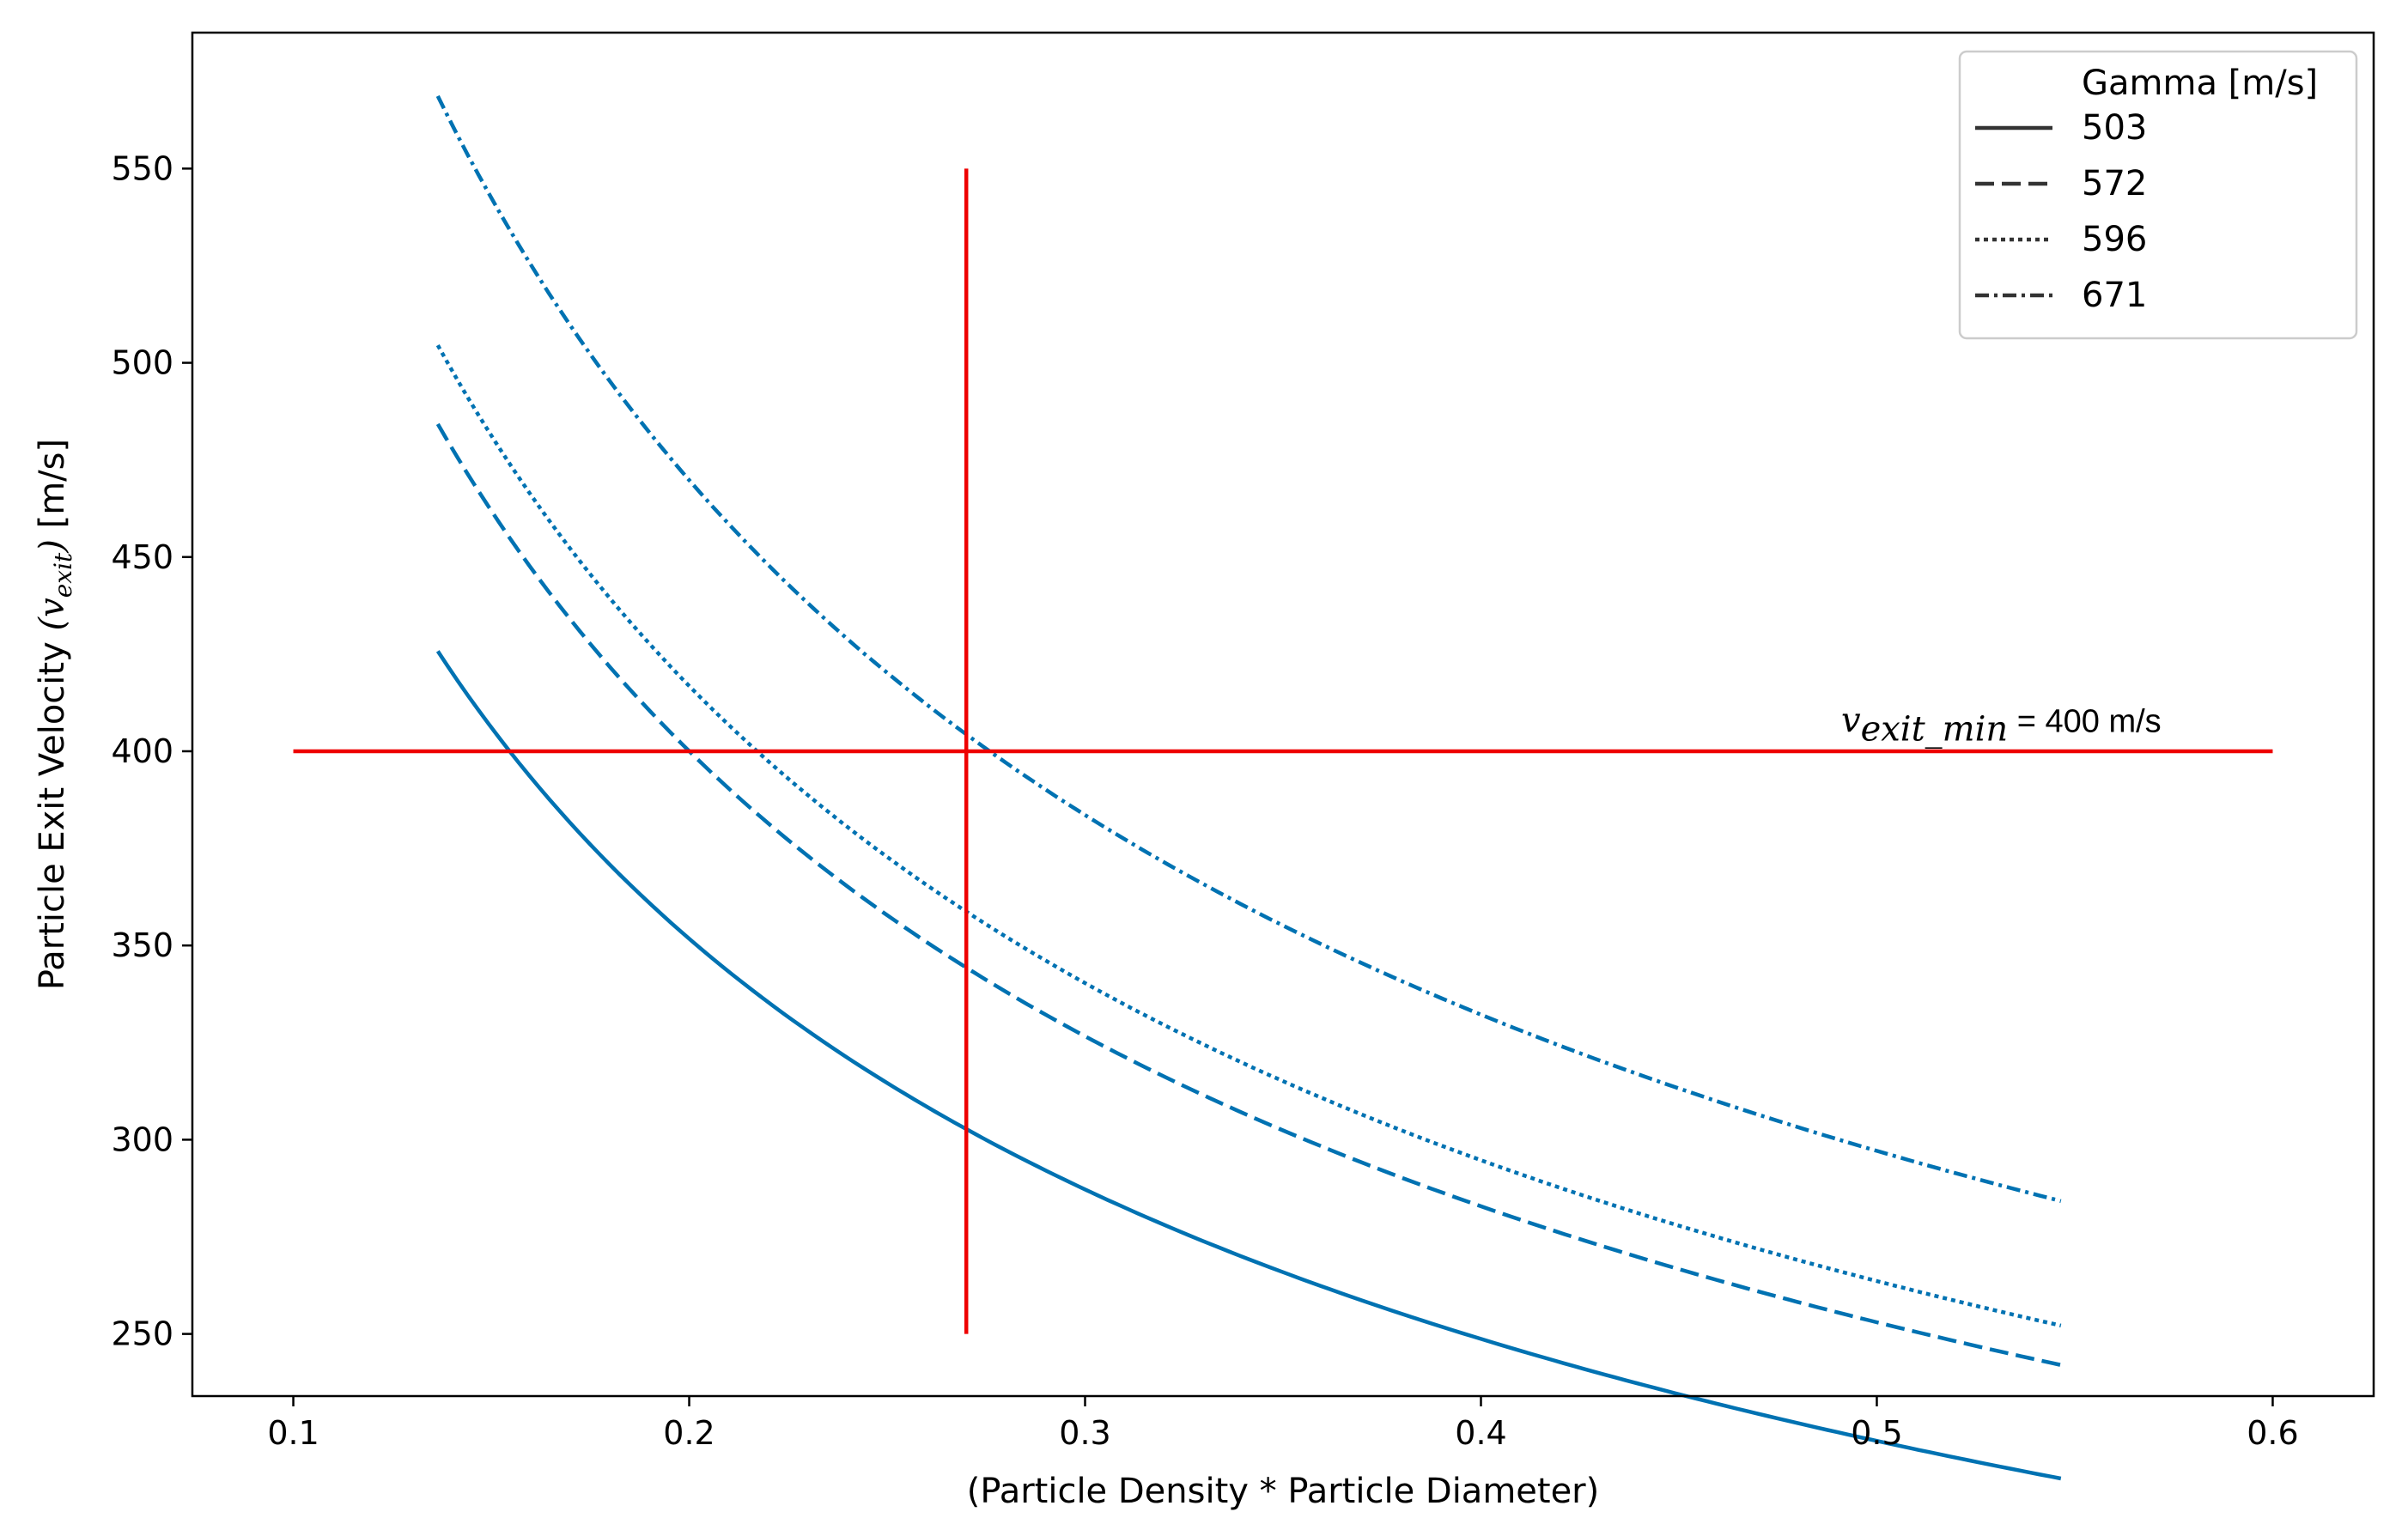 The height and width of the screenshot is (1518, 2408). Describe the element at coordinates (2114, 128) in the screenshot. I see `legend-label-503: 503` at that location.